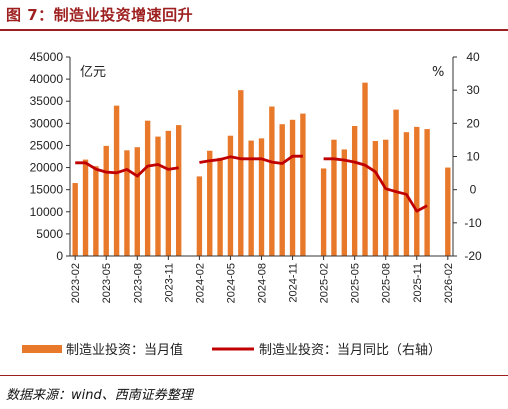 The width and height of the screenshot is (508, 409). I want to click on legend-label-line: 制造业投资：当月同比（右轴）, so click(350, 350).